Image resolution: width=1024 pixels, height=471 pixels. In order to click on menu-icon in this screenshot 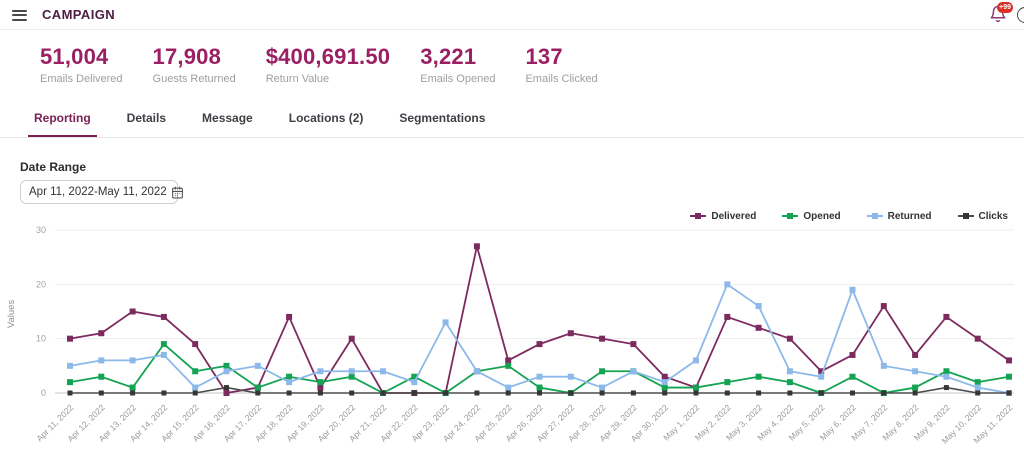, I will do `click(19, 15)`.